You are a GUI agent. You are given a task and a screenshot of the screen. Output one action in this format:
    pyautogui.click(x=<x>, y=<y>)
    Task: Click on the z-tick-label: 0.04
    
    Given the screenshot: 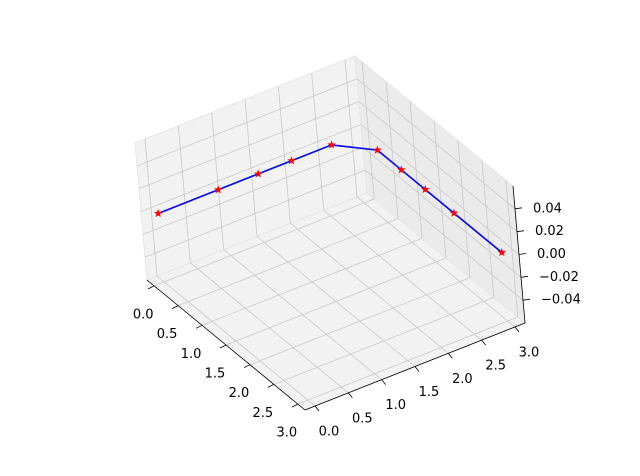 What is the action you would take?
    pyautogui.click(x=547, y=208)
    